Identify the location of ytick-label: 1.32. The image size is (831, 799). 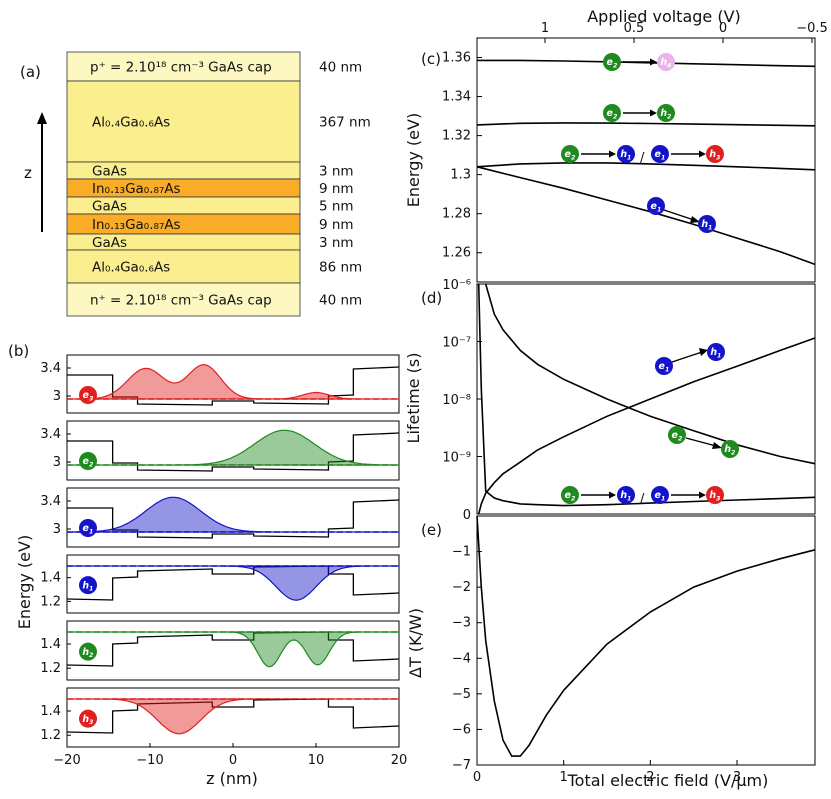
(456, 136).